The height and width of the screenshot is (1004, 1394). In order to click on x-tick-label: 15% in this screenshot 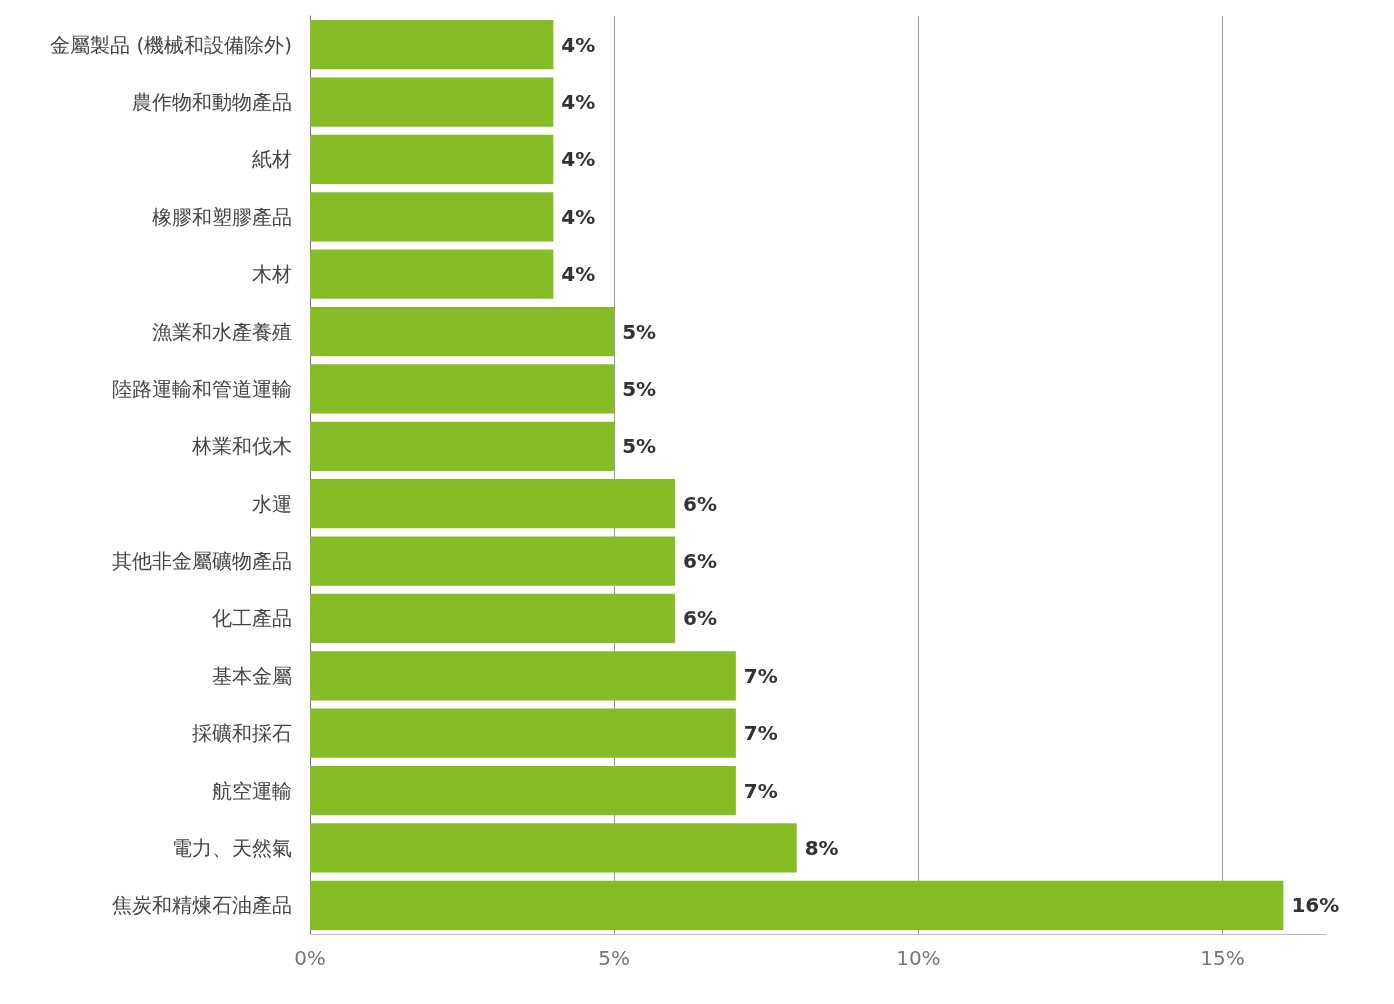, I will do `click(1222, 958)`.